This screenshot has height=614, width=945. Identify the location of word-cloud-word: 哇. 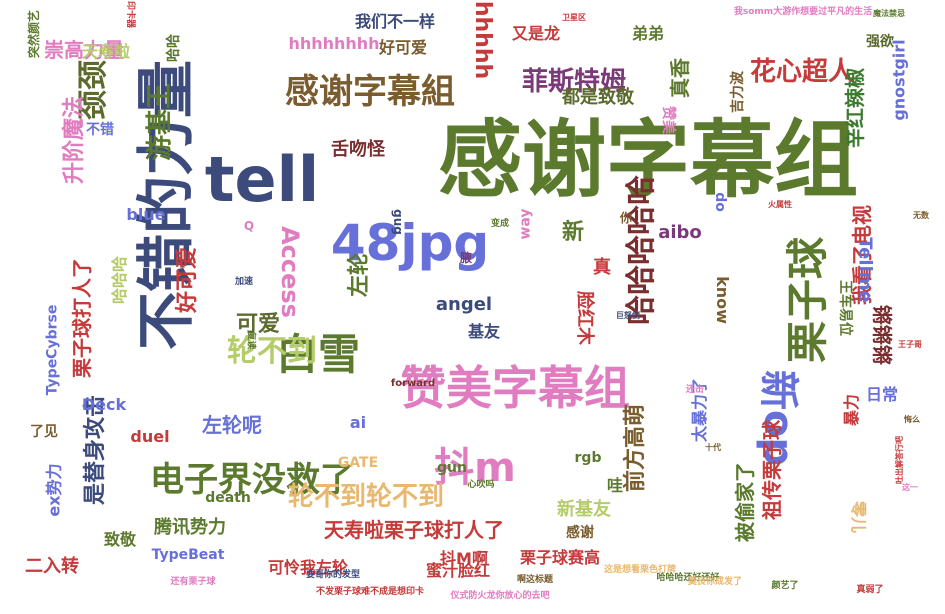
(614, 485).